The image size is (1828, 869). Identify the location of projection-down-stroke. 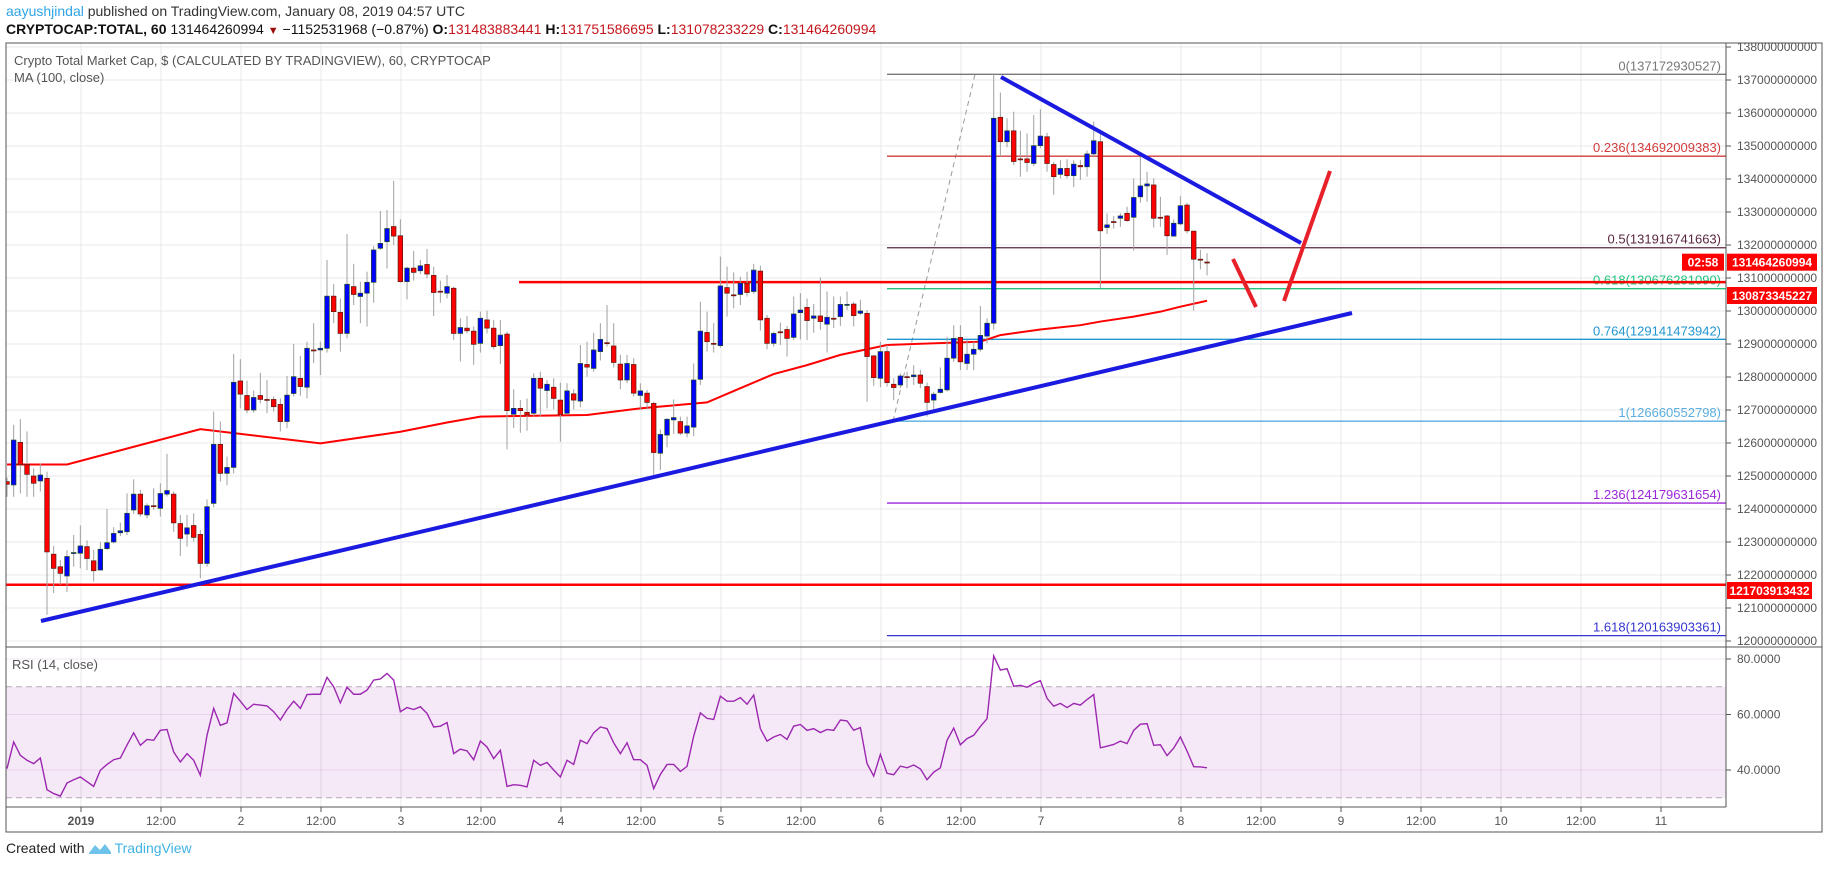
(1244, 283).